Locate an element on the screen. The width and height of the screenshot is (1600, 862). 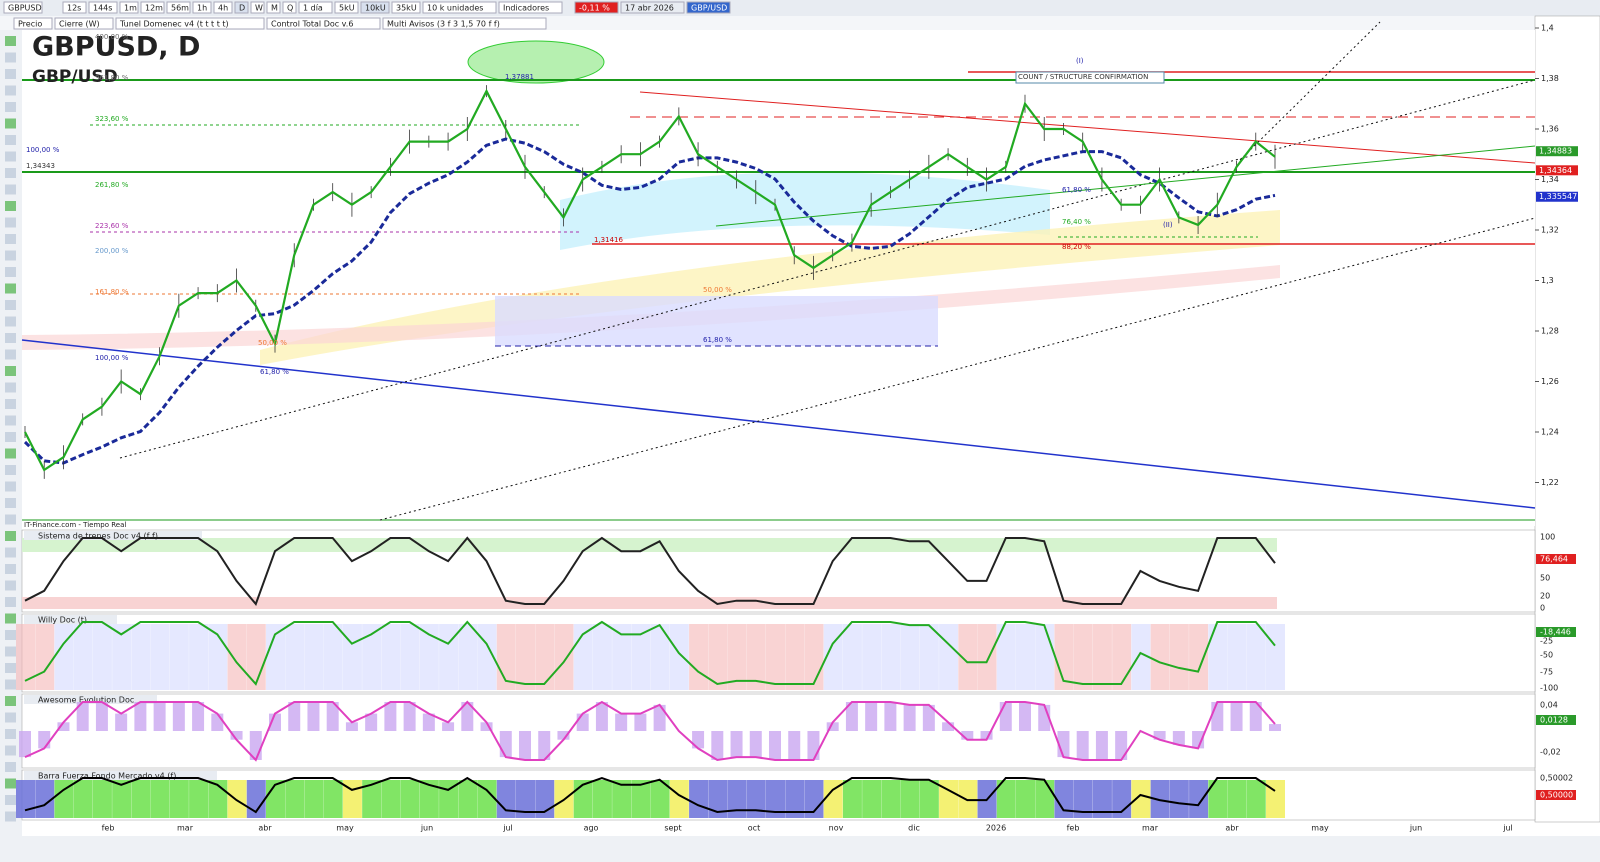
button-label: 35kU is located at coordinates (406, 8).